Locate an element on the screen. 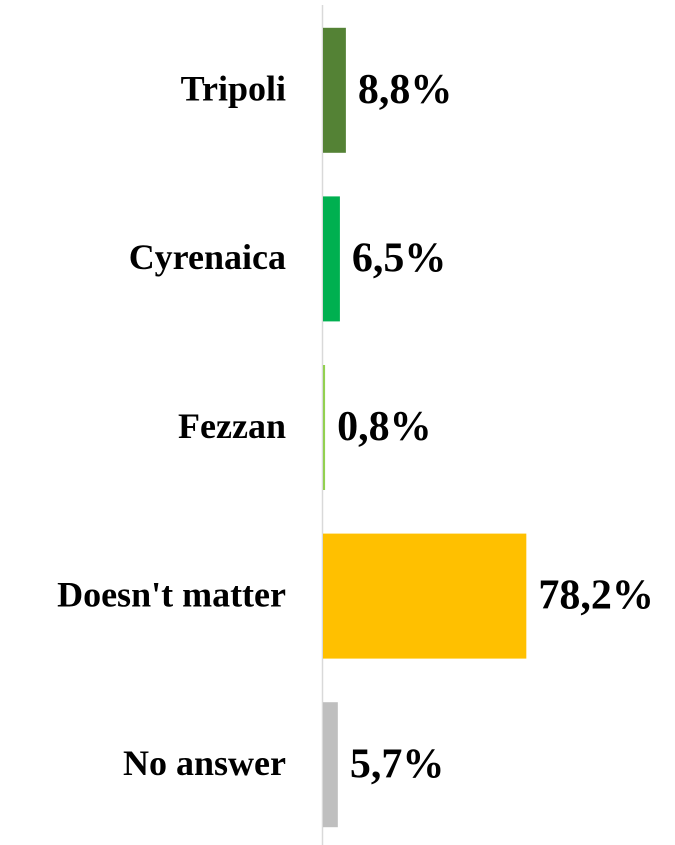 Image resolution: width=675 pixels, height=845 pixels. value-label: 0,8% is located at coordinates (384, 427).